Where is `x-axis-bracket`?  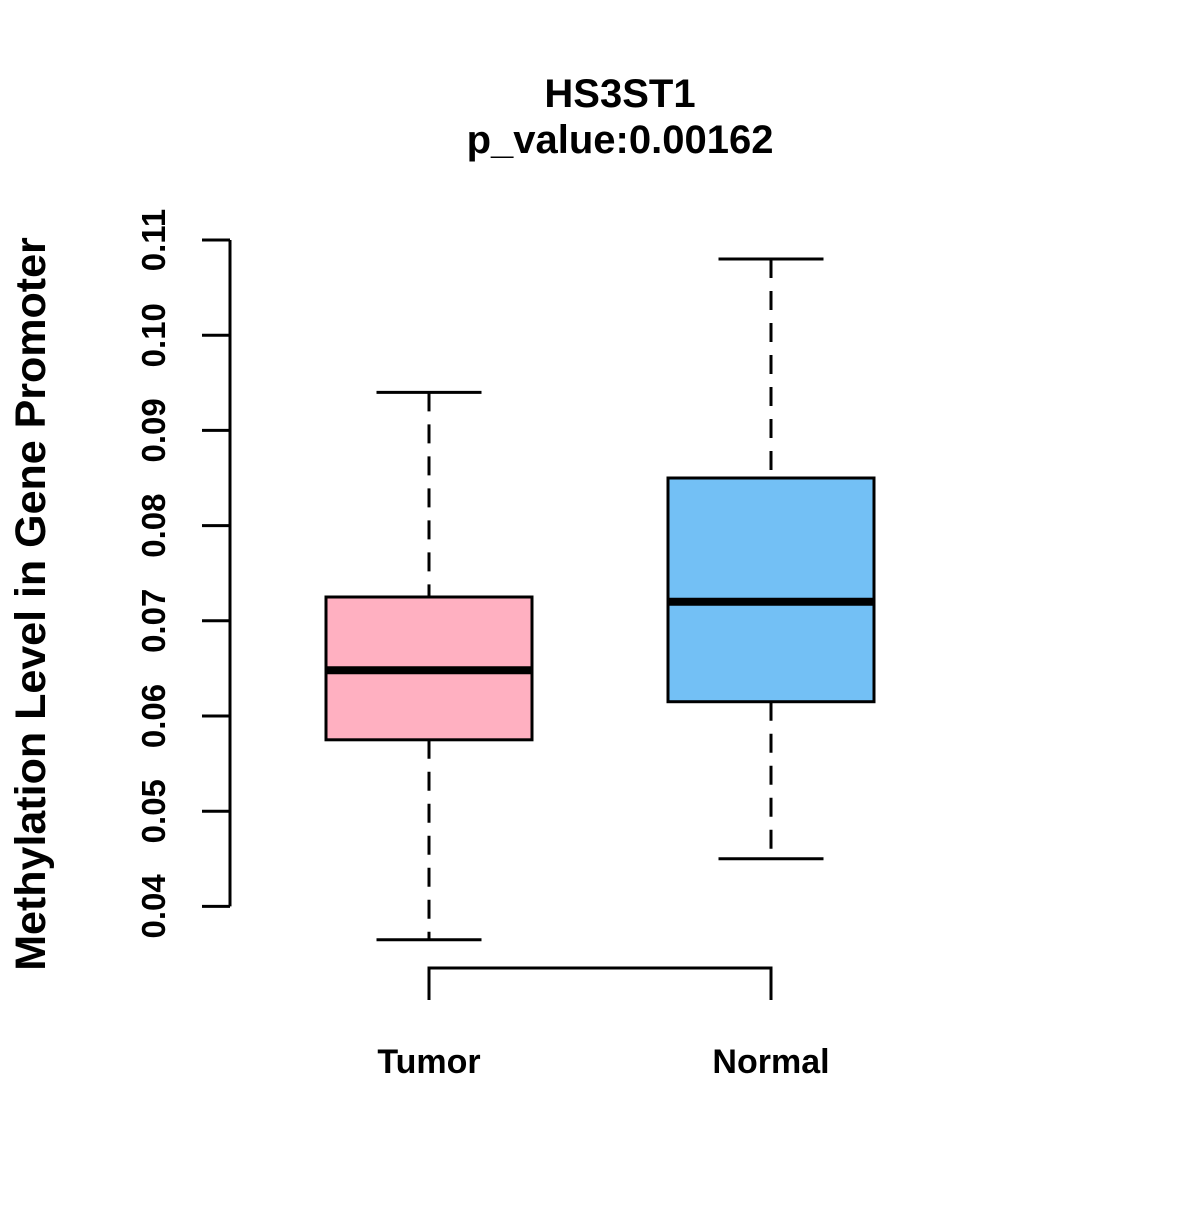 x-axis-bracket is located at coordinates (600, 983).